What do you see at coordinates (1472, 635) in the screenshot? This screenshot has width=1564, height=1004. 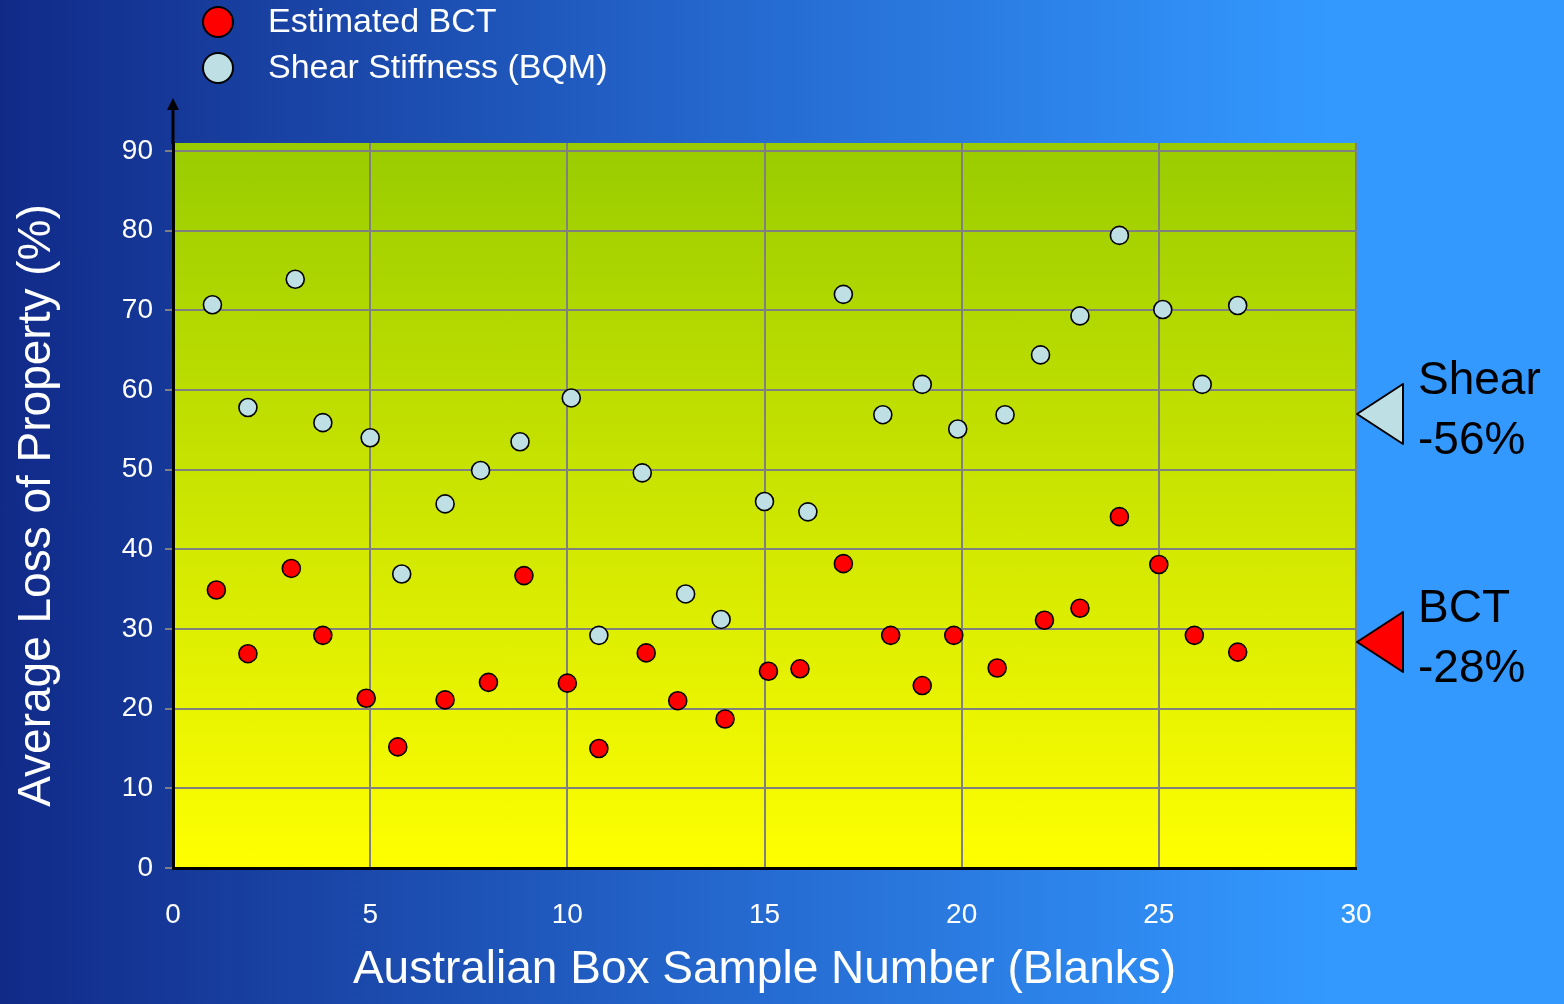 I see `text: BCT -28%` at bounding box center [1472, 635].